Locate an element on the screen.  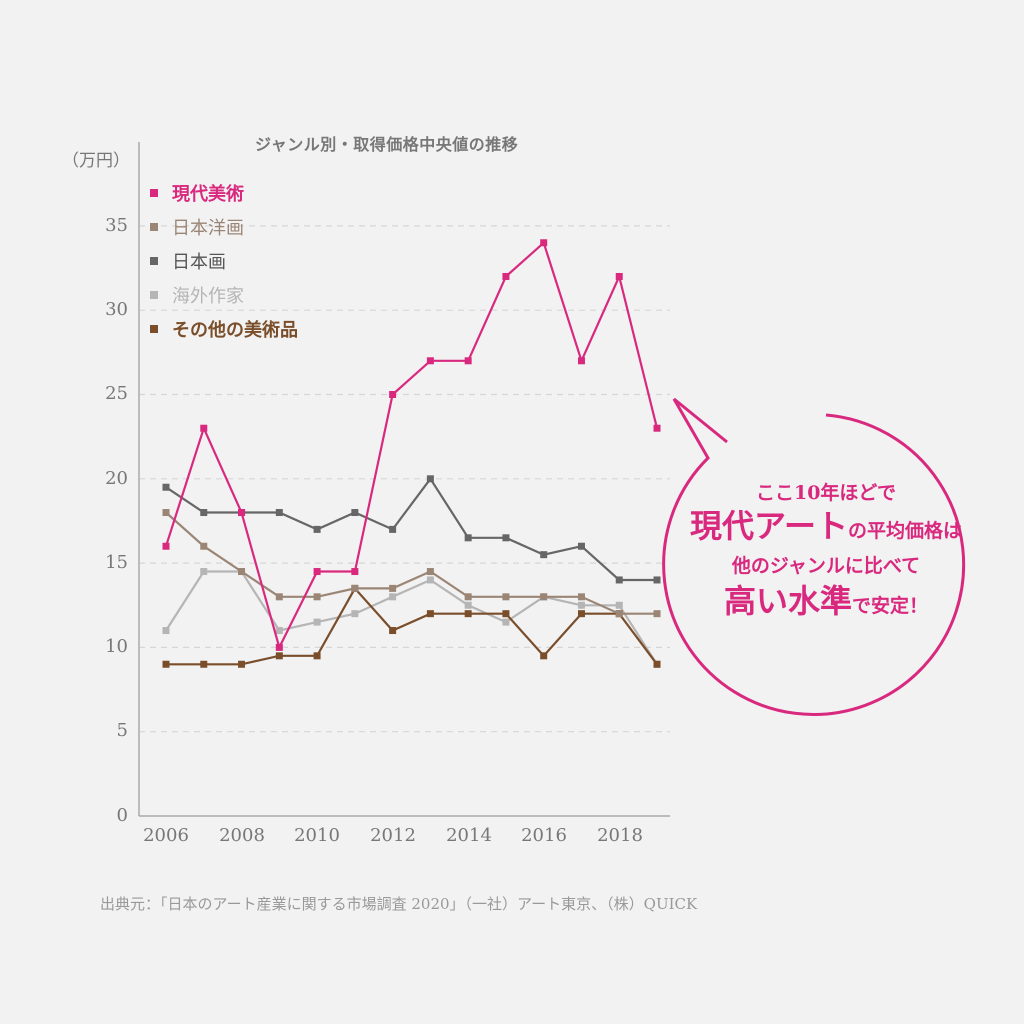
x-tick: 2014 is located at coordinates (469, 835).